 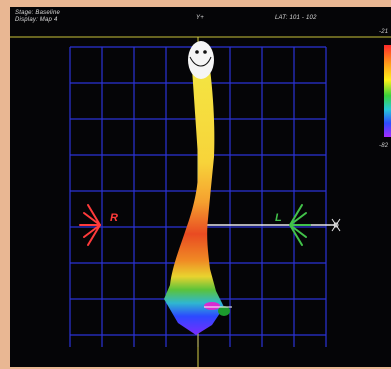 I want to click on color-scale-bar, so click(x=387, y=91).